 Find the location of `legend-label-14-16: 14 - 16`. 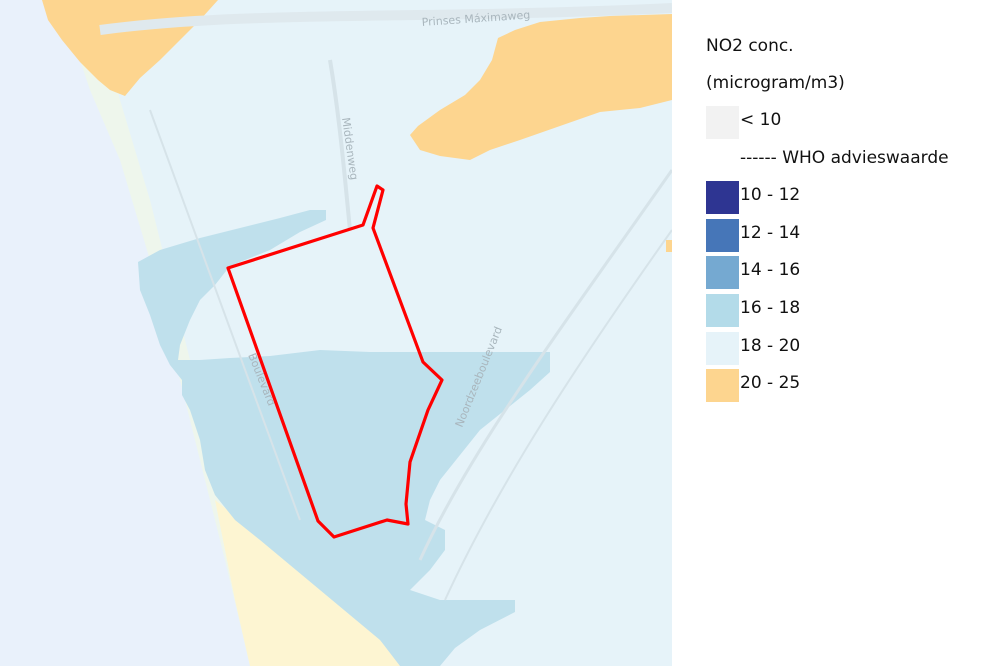

legend-label-14-16: 14 - 16 is located at coordinates (770, 270).